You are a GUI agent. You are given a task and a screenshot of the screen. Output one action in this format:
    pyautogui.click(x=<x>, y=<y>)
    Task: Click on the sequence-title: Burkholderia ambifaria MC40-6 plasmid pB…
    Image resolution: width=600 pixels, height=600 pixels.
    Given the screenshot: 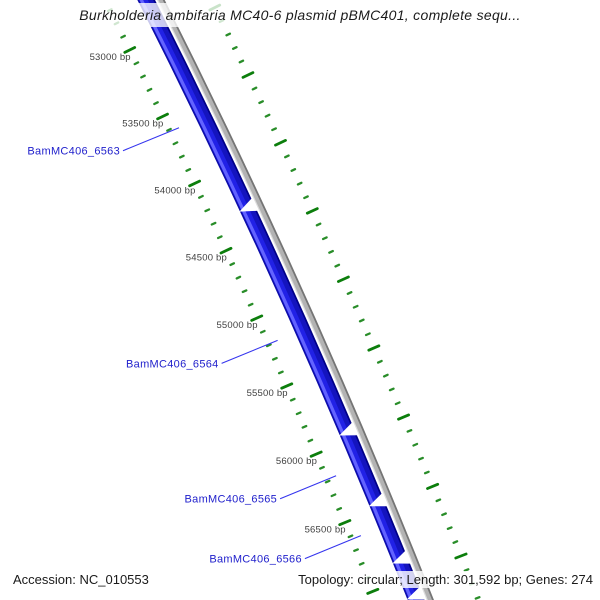 What is the action you would take?
    pyautogui.click(x=300, y=15)
    